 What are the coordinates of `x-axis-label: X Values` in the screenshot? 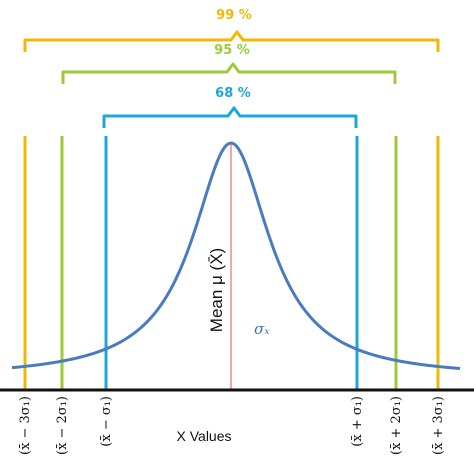 It's located at (204, 436).